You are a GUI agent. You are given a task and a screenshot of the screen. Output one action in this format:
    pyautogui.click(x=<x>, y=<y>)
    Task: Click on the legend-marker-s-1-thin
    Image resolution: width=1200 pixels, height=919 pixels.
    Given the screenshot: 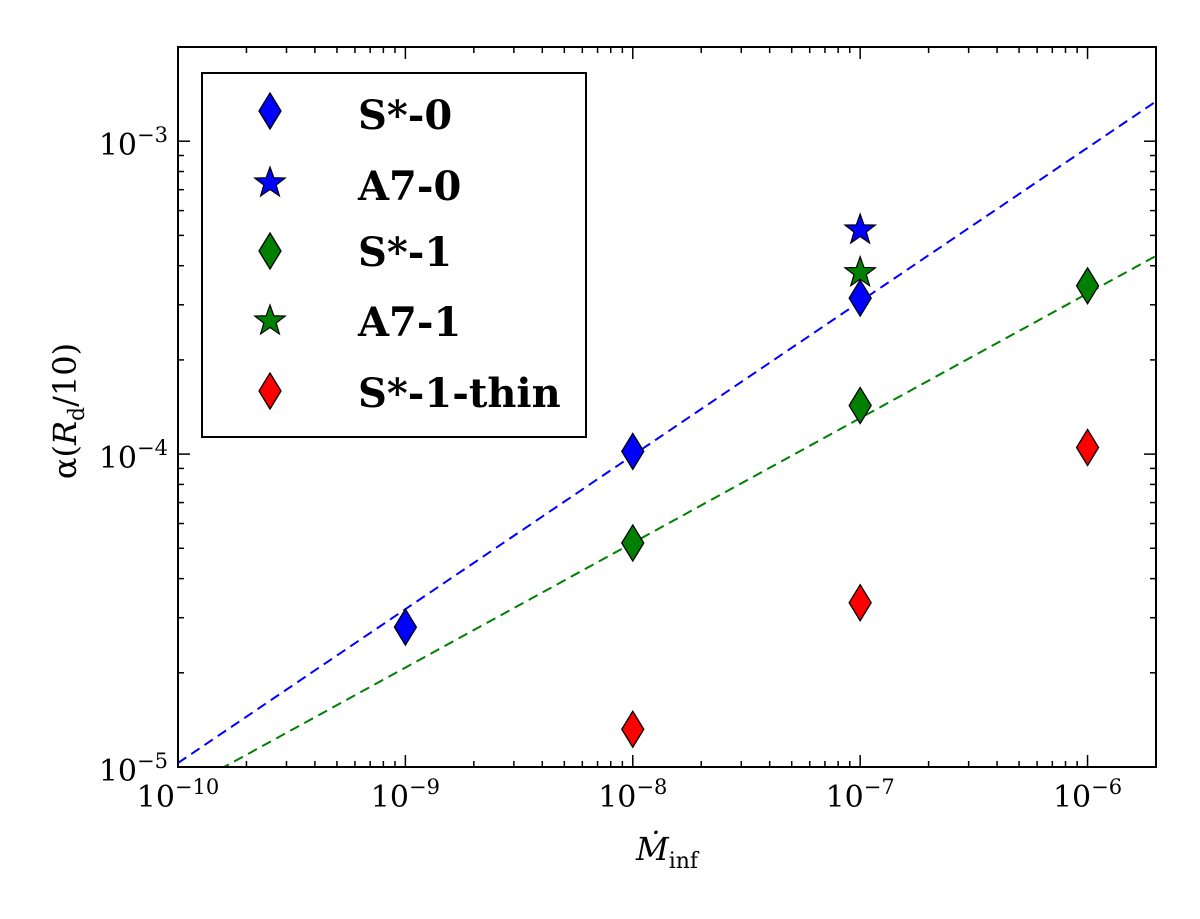 What is the action you would take?
    pyautogui.click(x=270, y=391)
    